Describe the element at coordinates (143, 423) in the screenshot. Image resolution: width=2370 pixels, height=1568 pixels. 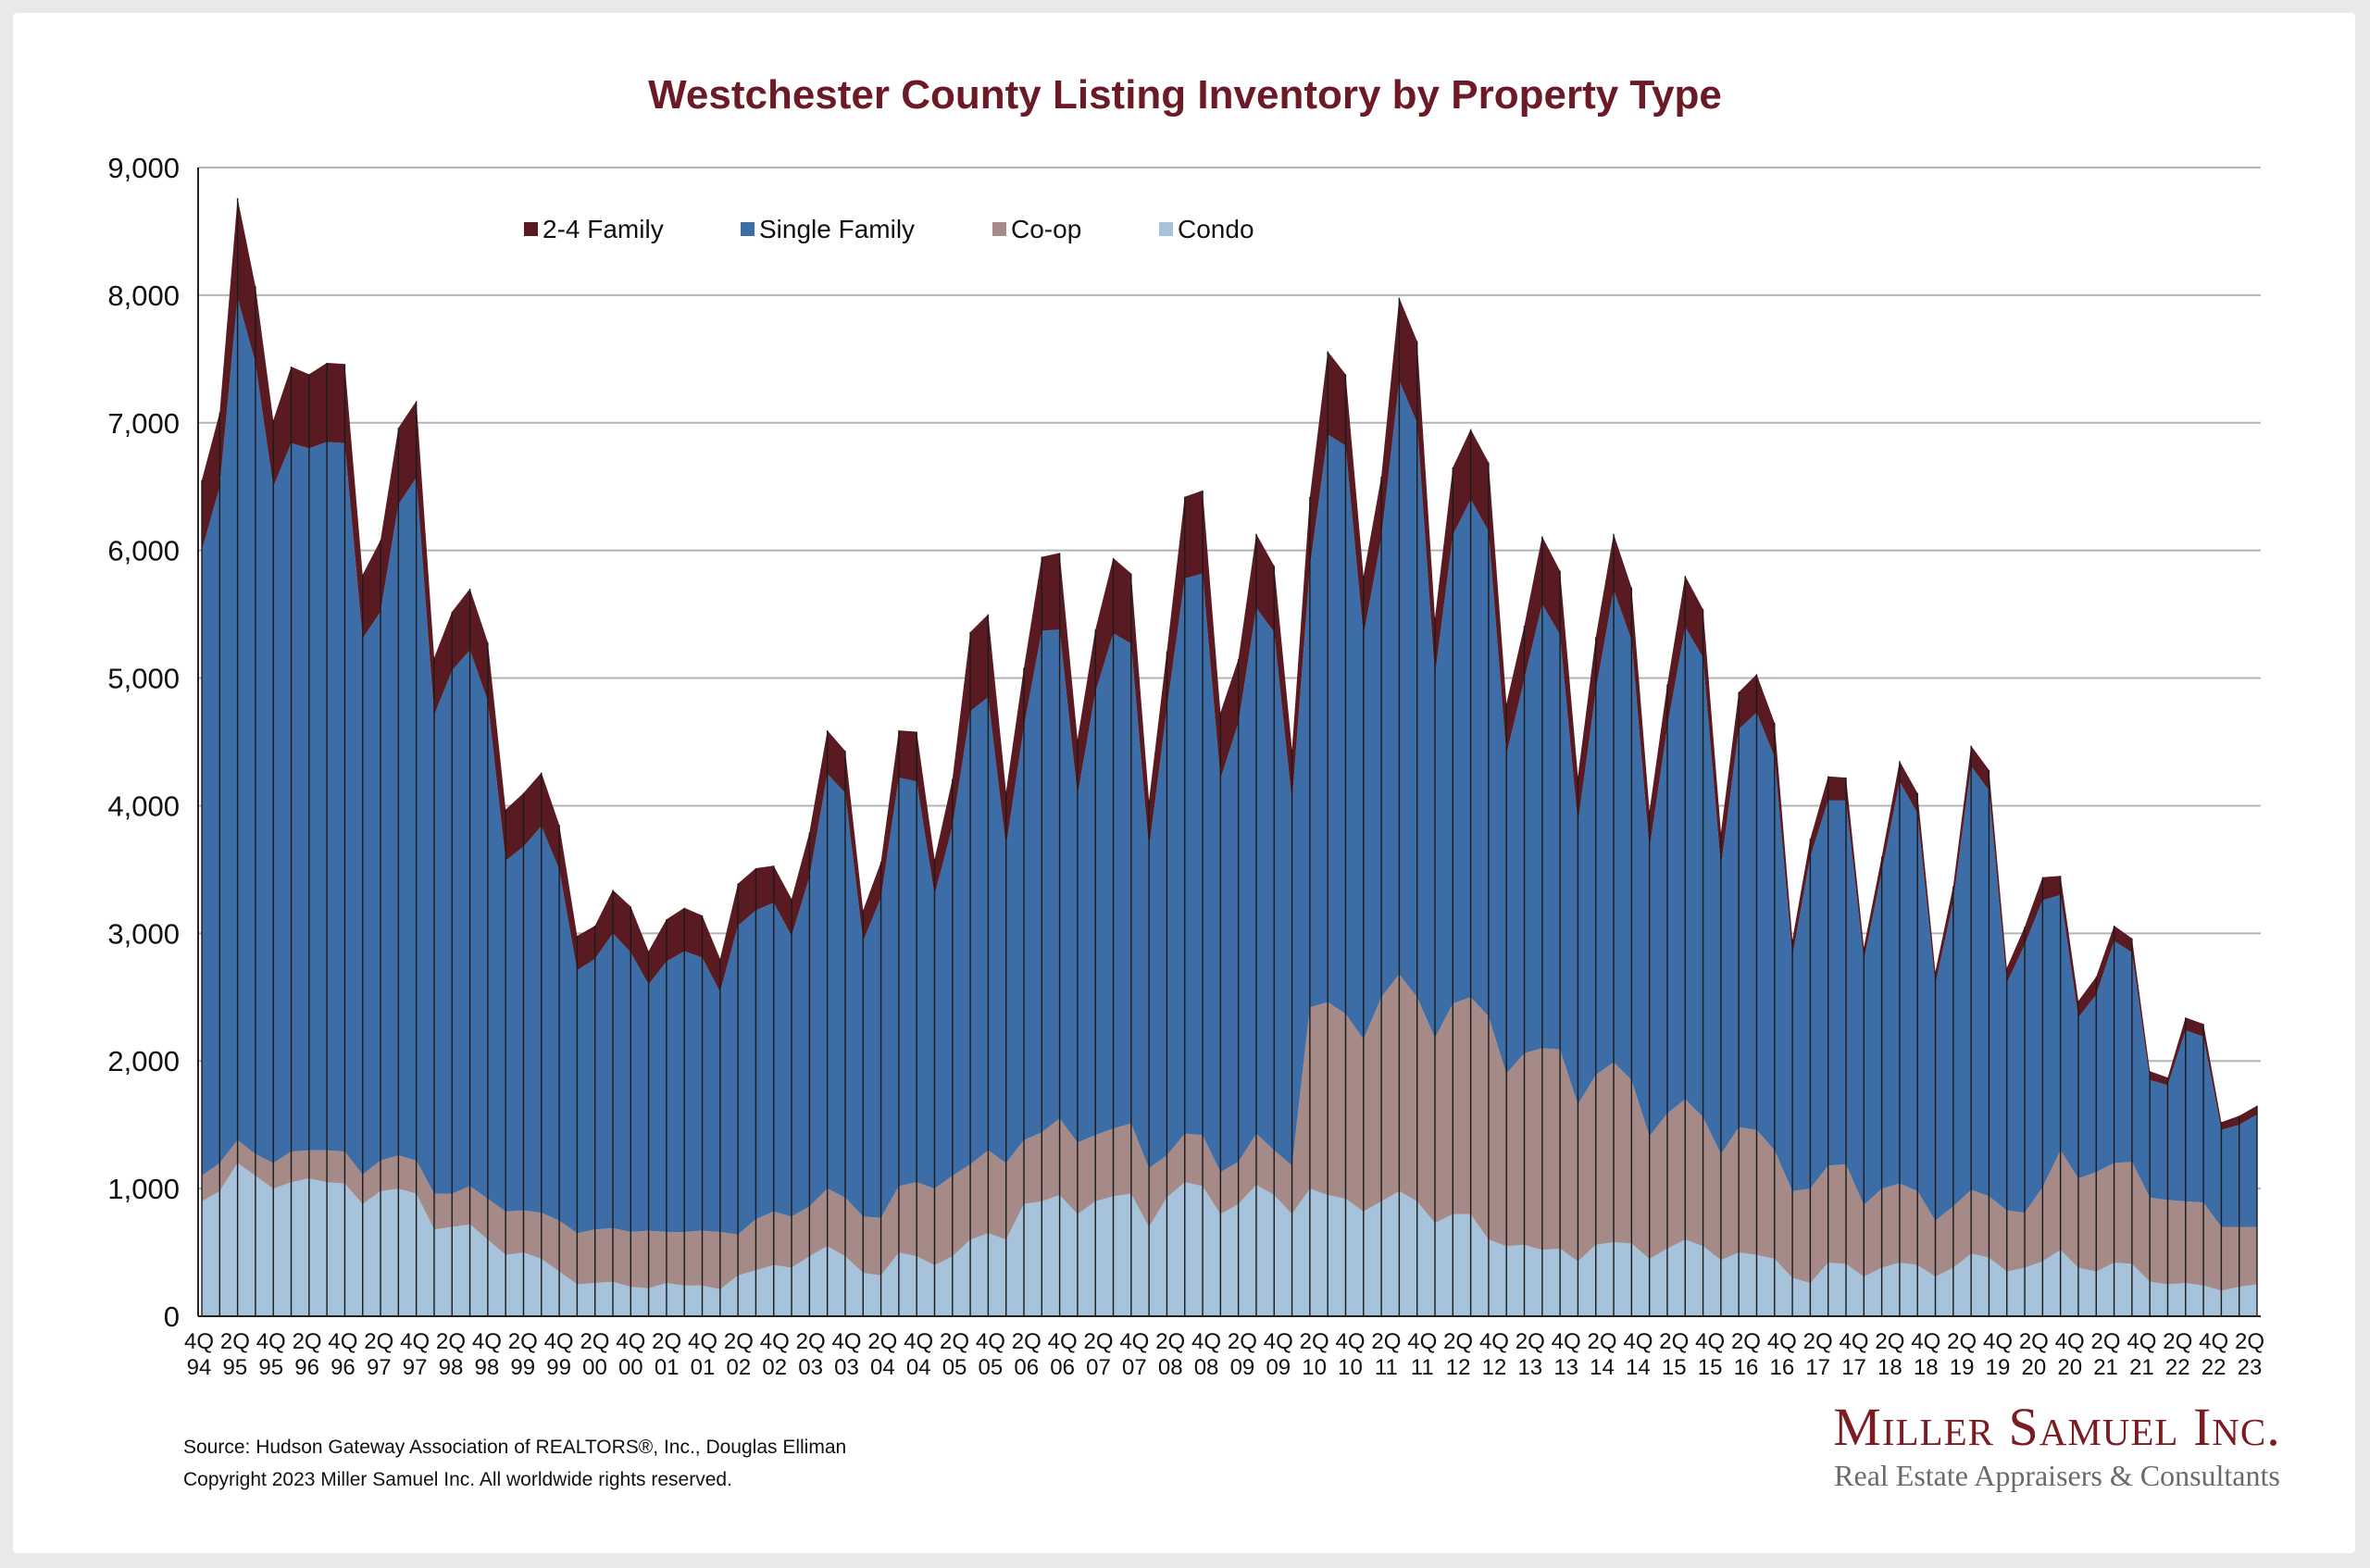
I see `y-tick-label: 7,000` at that location.